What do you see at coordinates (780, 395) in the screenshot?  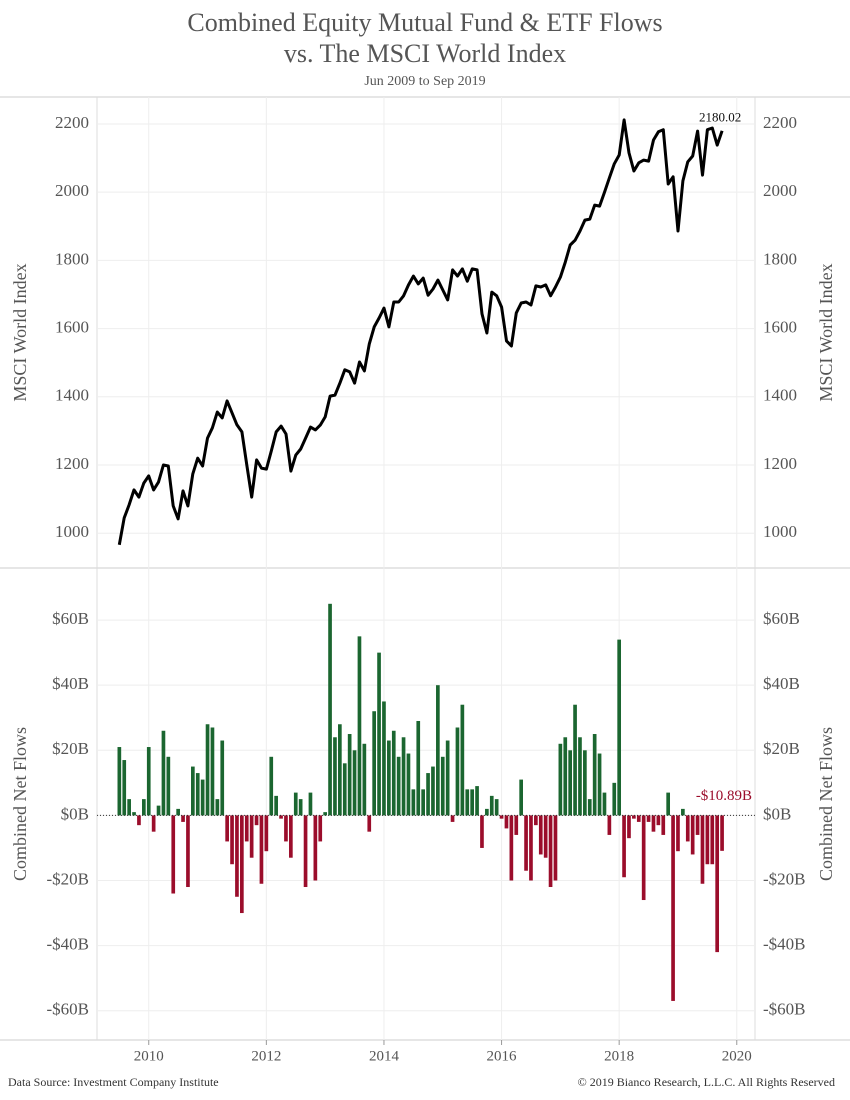 I see `y2-tick-label: 1400` at bounding box center [780, 395].